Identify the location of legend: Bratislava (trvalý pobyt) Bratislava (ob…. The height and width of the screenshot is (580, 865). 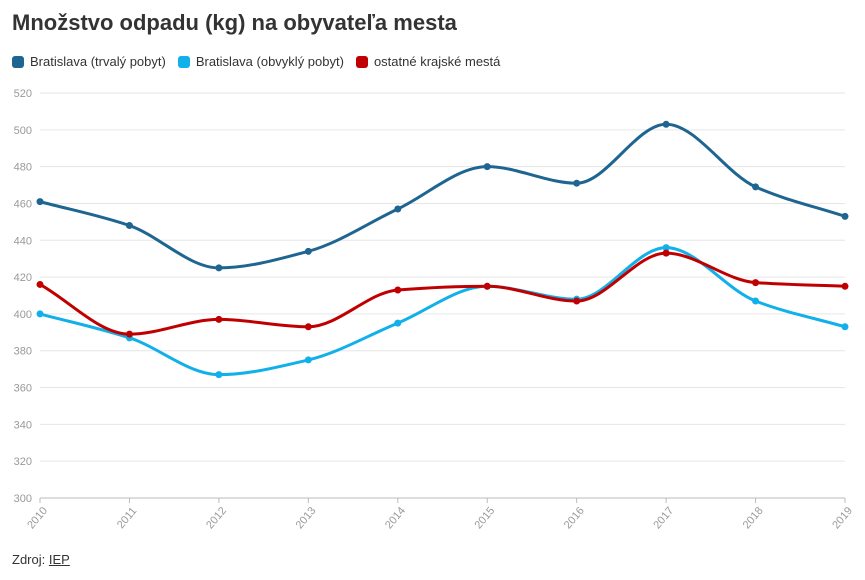
(258, 61).